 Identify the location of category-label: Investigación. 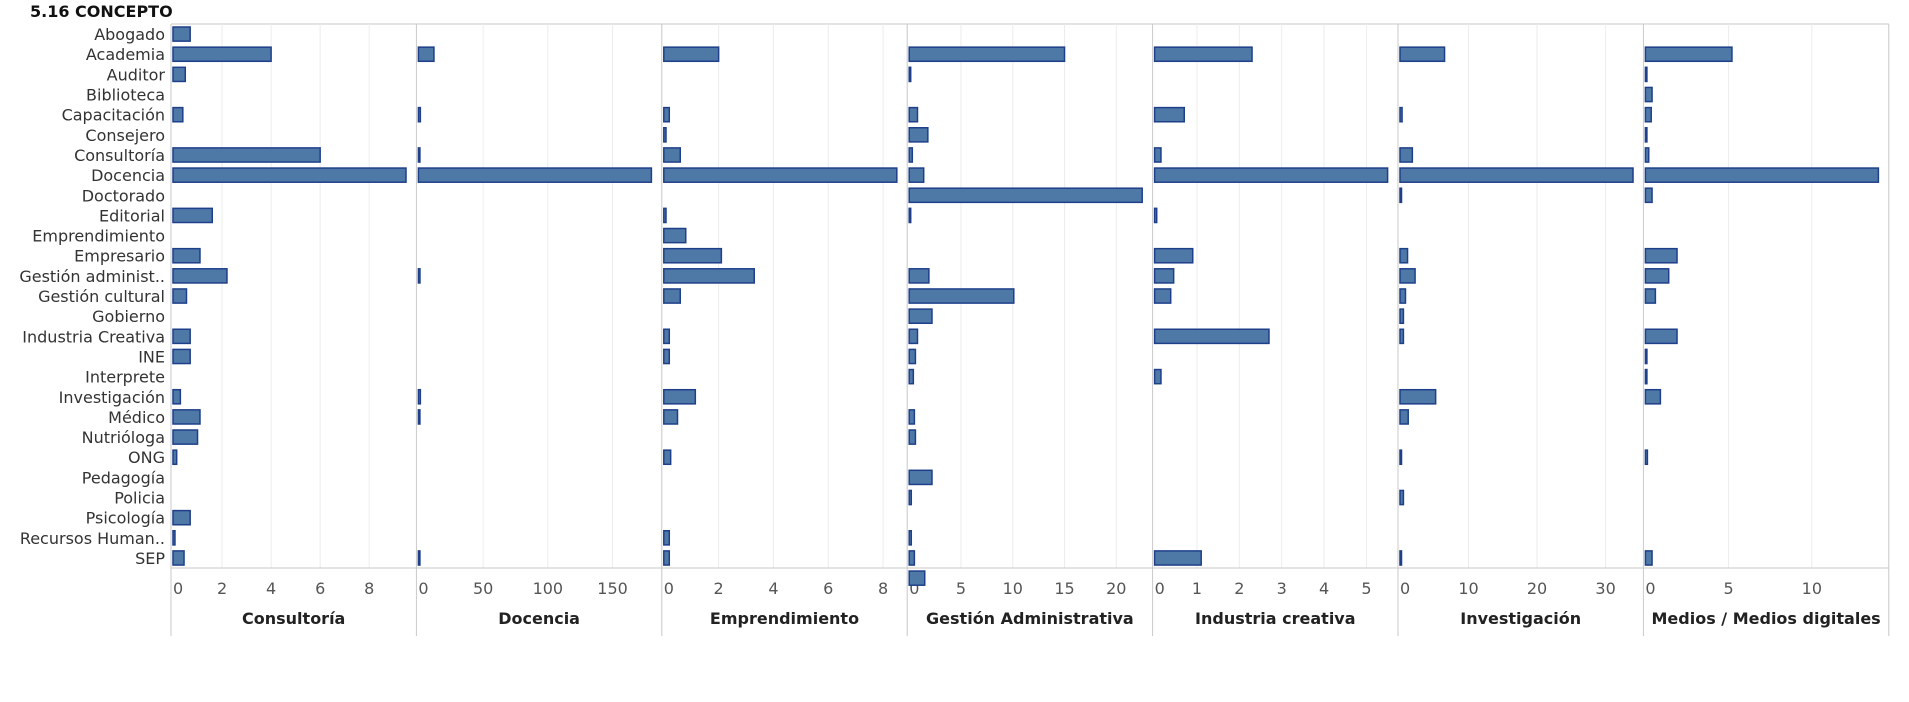
(112, 397).